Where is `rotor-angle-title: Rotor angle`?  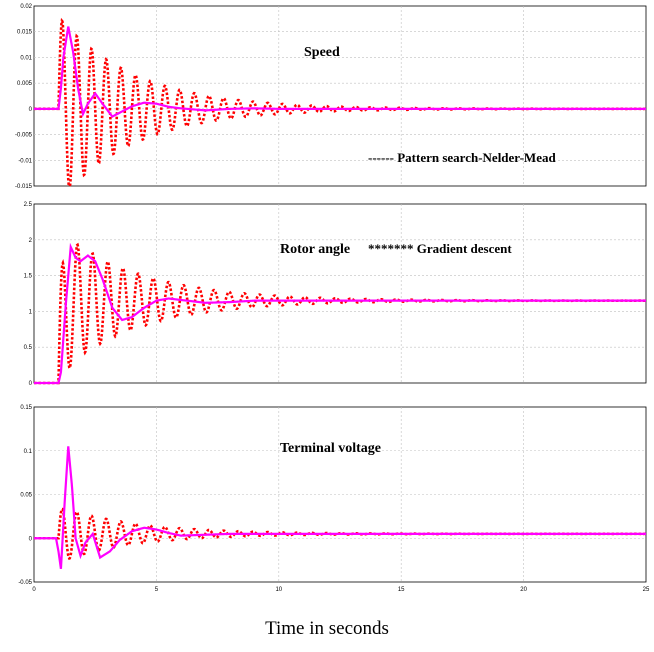 rotor-angle-title: Rotor angle is located at coordinates (315, 249).